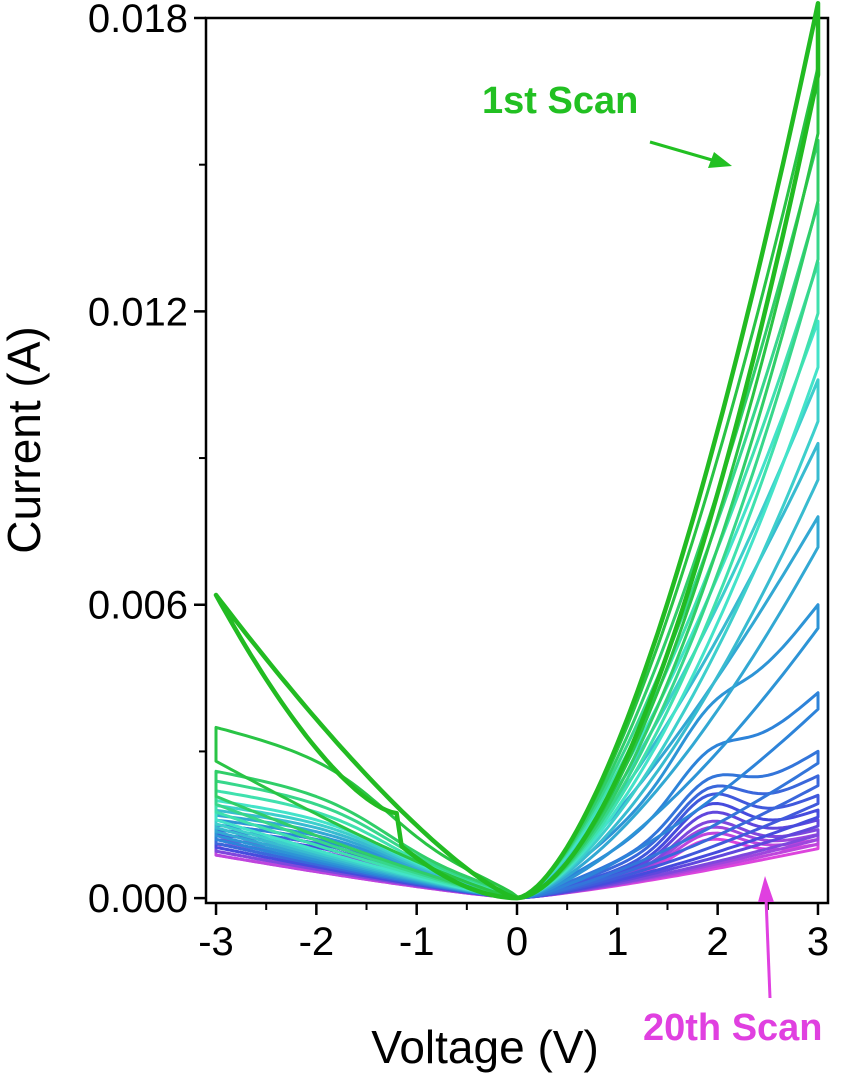 The height and width of the screenshot is (1080, 842). What do you see at coordinates (216, 942) in the screenshot?
I see `x-tick-label: -3` at bounding box center [216, 942].